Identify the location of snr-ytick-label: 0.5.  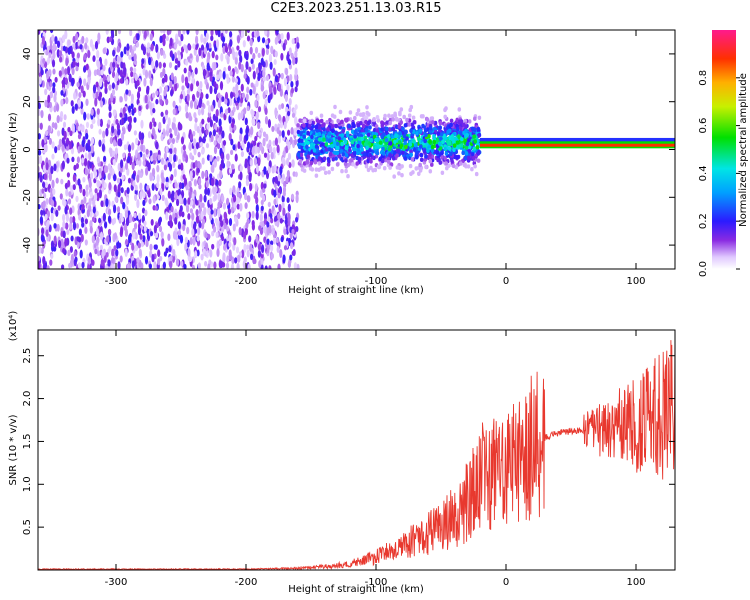
(27, 527).